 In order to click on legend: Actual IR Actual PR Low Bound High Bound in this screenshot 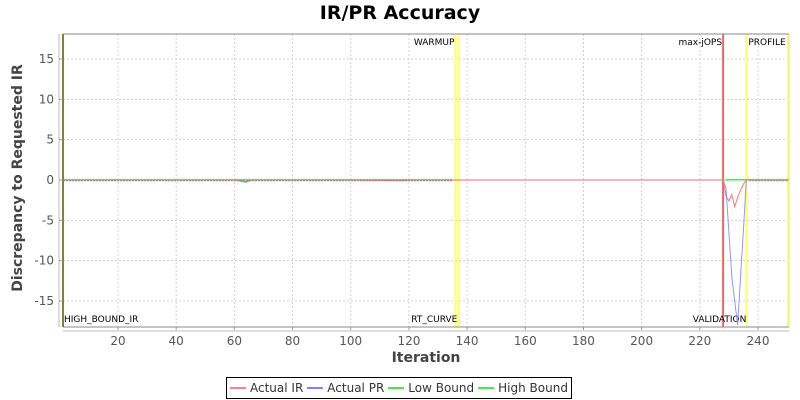, I will do `click(399, 388)`.